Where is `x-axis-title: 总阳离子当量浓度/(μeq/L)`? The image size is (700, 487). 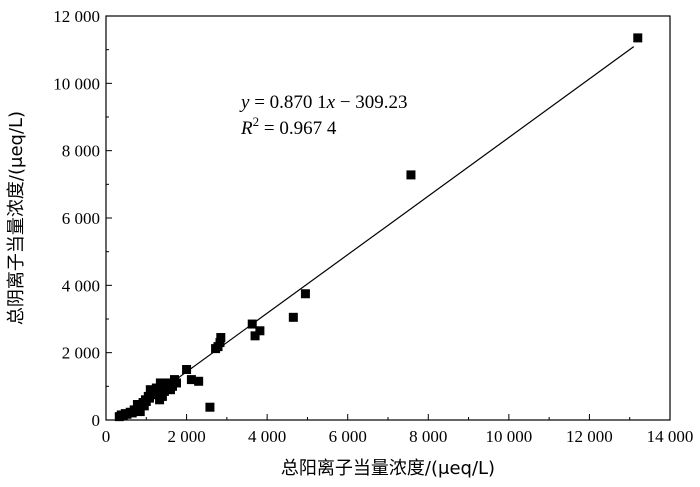
x-axis-title: 总阳离子当量浓度/(μeq/L) is located at coordinates (388, 468).